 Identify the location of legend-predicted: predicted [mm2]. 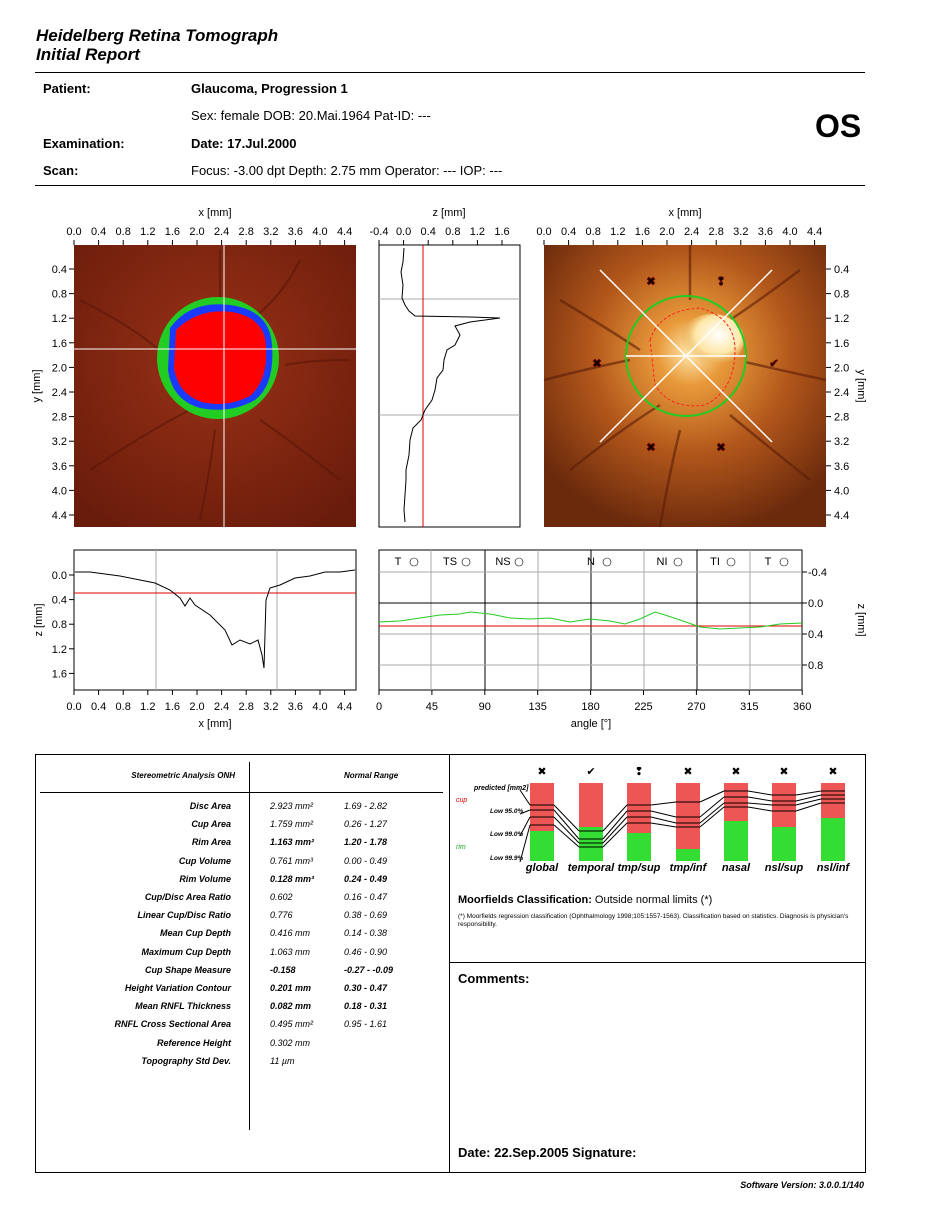
(501, 788).